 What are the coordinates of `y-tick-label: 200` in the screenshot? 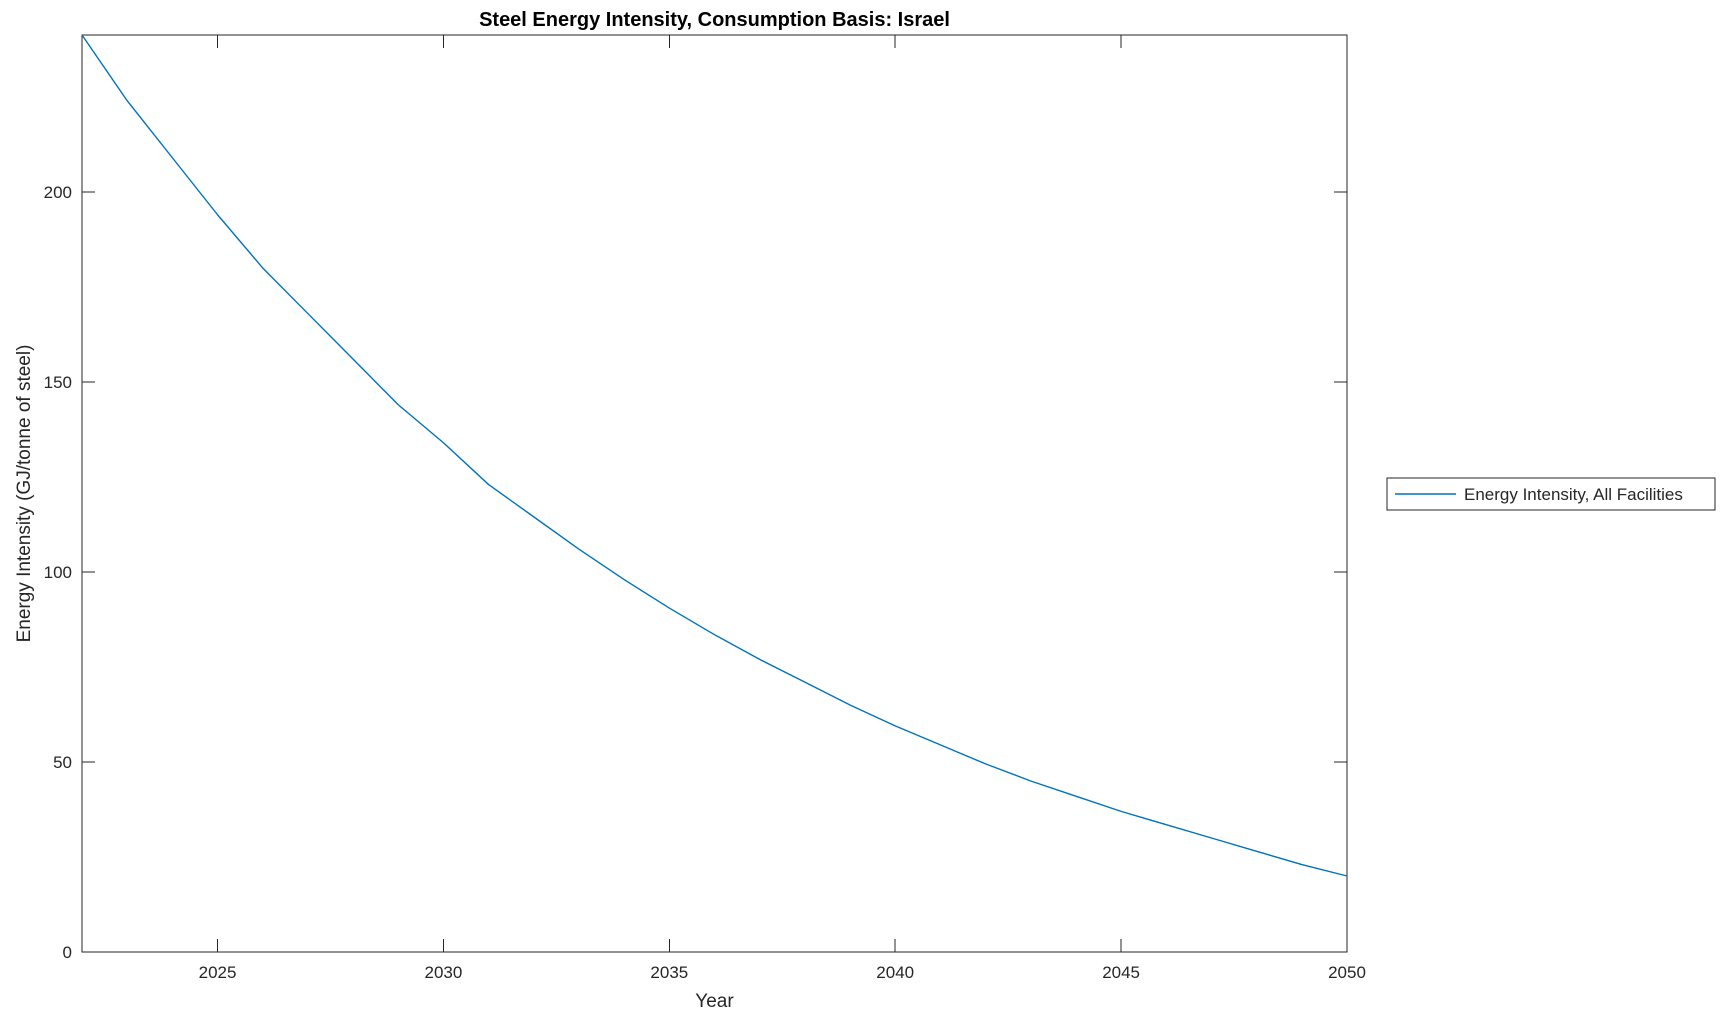 It's located at (58, 192).